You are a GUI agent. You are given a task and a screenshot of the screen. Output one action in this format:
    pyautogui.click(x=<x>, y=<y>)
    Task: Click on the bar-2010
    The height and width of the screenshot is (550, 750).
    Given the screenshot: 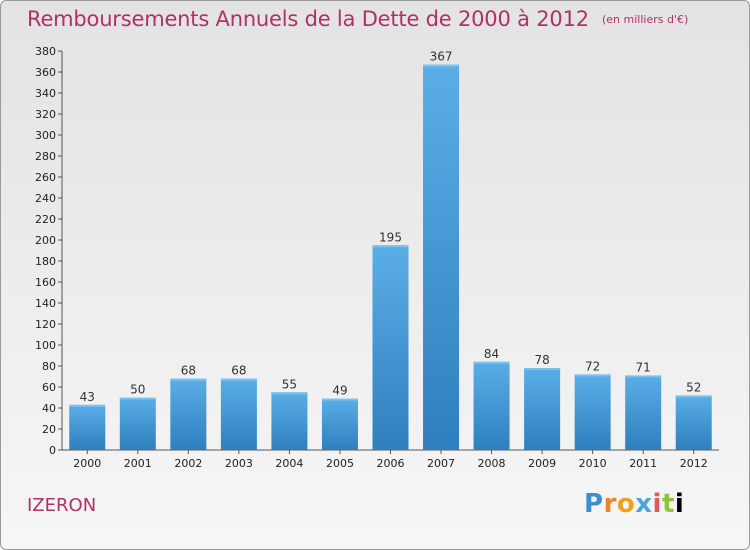 What is the action you would take?
    pyautogui.click(x=592, y=412)
    